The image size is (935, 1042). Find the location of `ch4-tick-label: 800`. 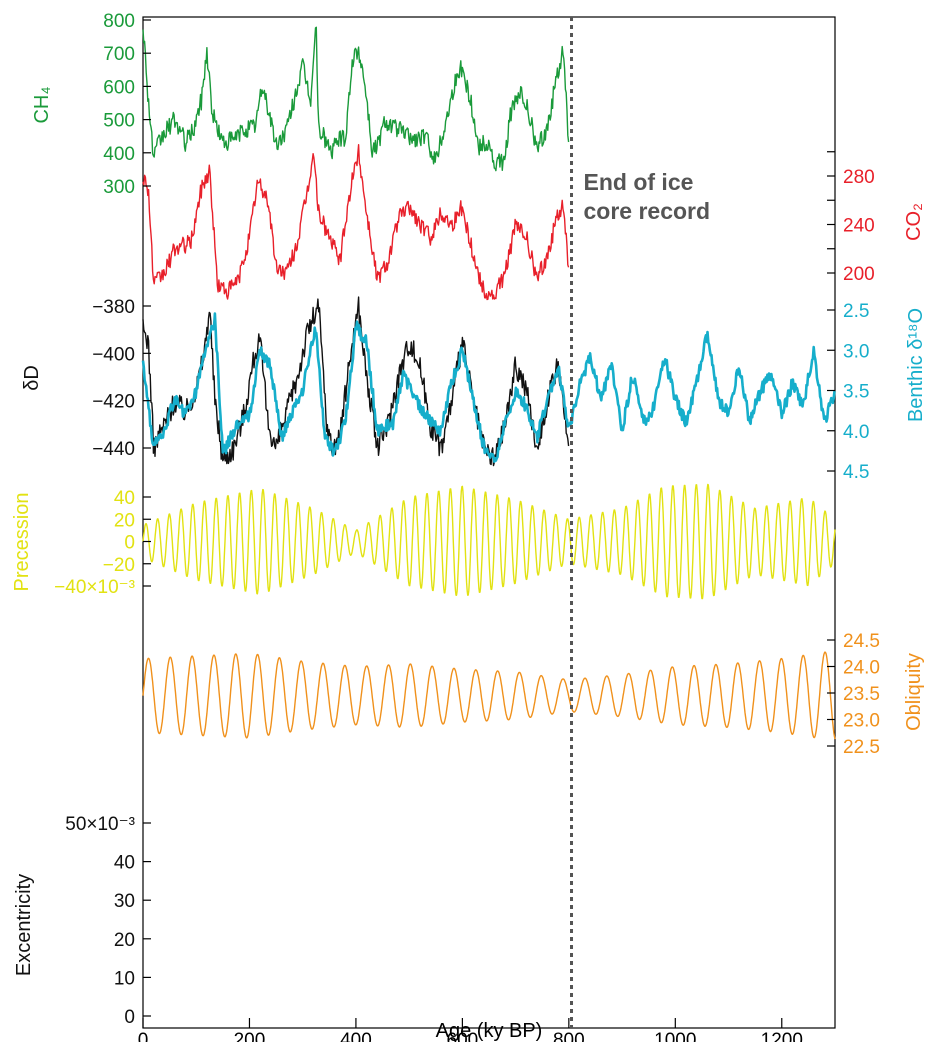

ch4-tick-label: 800 is located at coordinates (119, 21).